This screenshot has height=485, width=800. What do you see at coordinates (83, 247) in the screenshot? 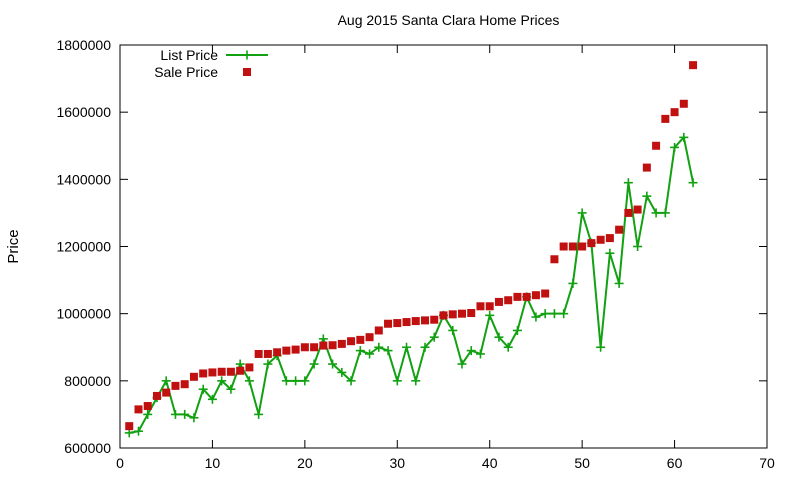
I see `y-tick-label: 1200000` at bounding box center [83, 247].